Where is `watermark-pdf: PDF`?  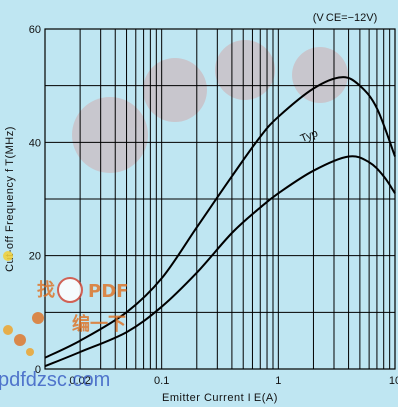
watermark-pdf: PDF is located at coordinates (108, 291).